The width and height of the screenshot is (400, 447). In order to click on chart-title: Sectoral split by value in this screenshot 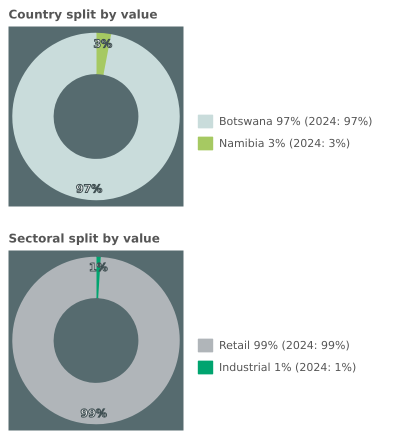, I will do `click(84, 239)`.